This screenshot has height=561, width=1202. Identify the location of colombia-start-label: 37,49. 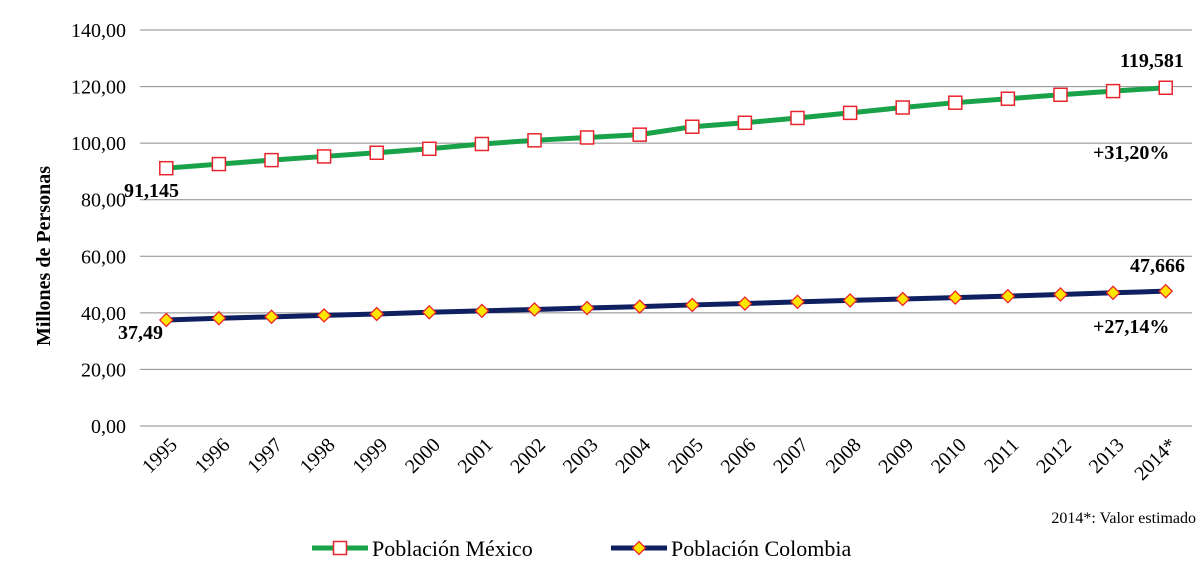
(140, 333).